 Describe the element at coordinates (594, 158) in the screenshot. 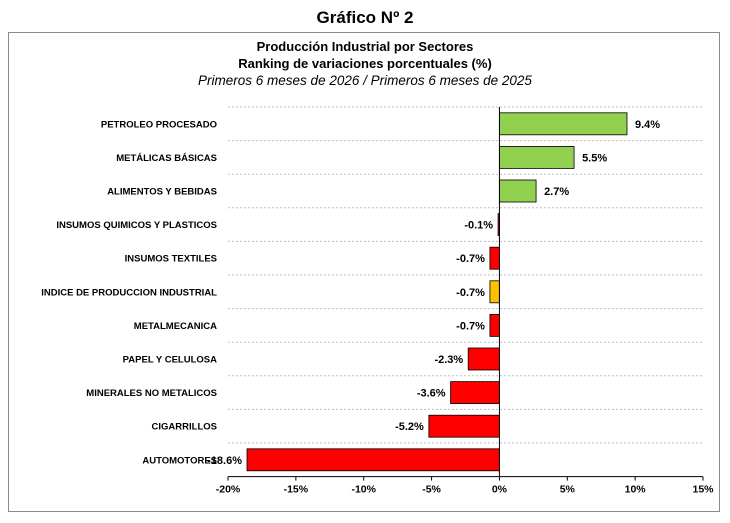

I see `value-label-2: 5.5%` at that location.